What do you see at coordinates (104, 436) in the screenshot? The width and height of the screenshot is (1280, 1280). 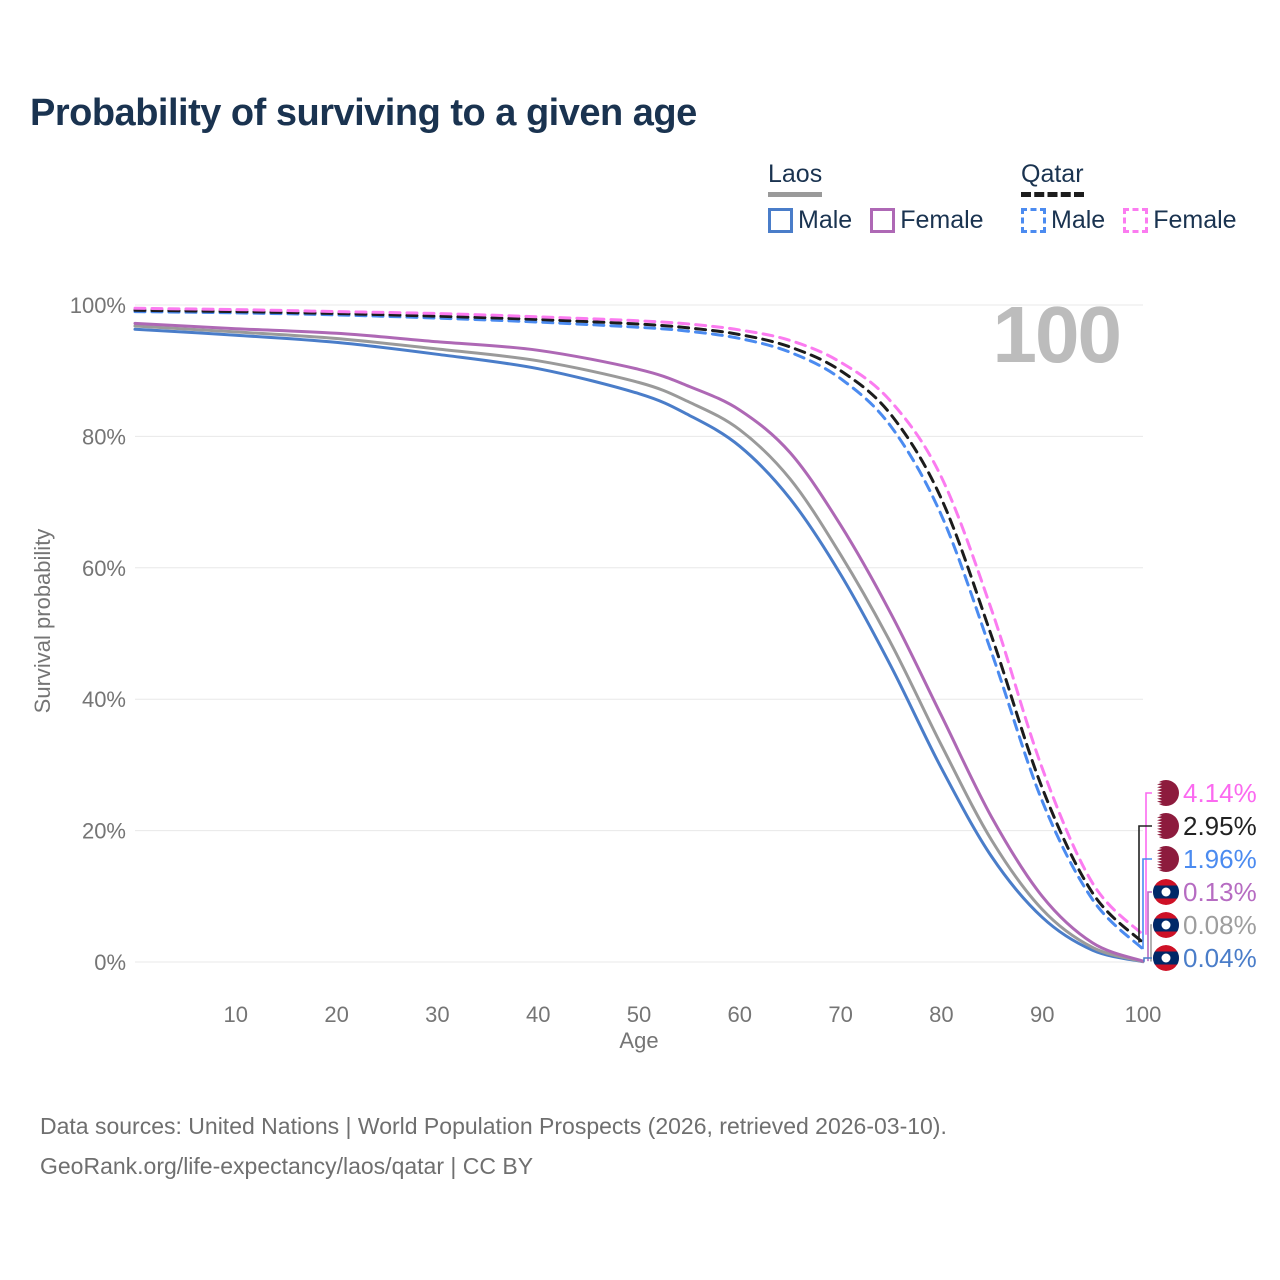 I see `y-tick-label: 80%` at bounding box center [104, 436].